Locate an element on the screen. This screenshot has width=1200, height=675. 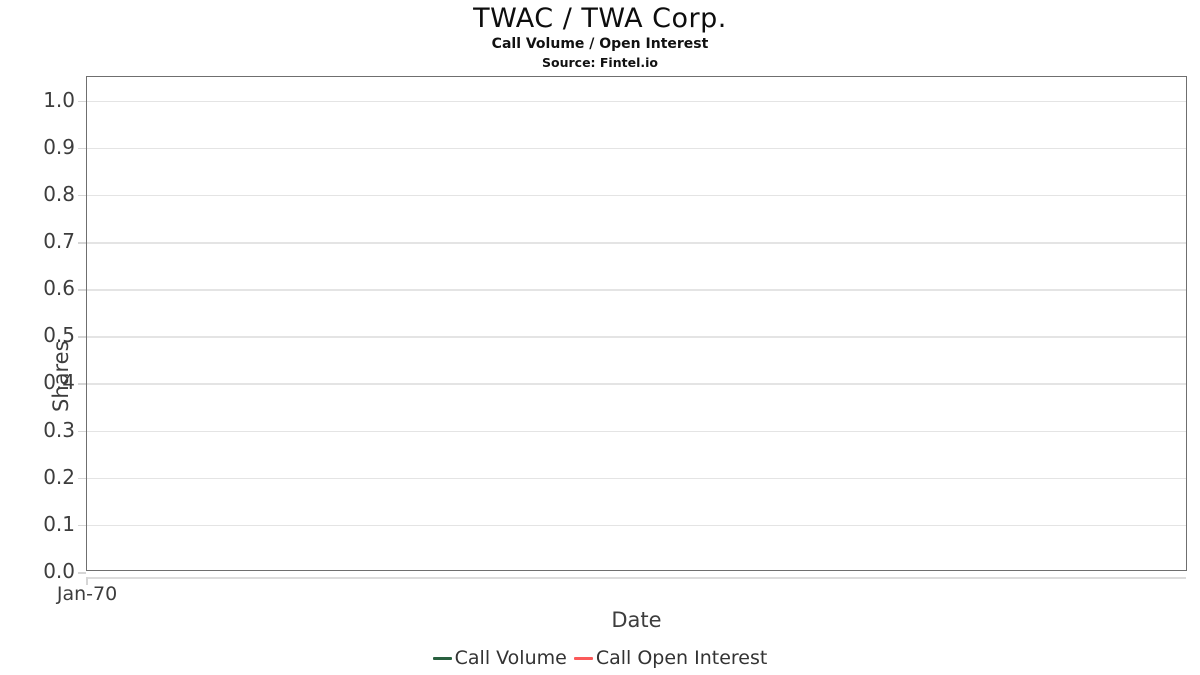
y-tick-label: 0.5 is located at coordinates (59, 335).